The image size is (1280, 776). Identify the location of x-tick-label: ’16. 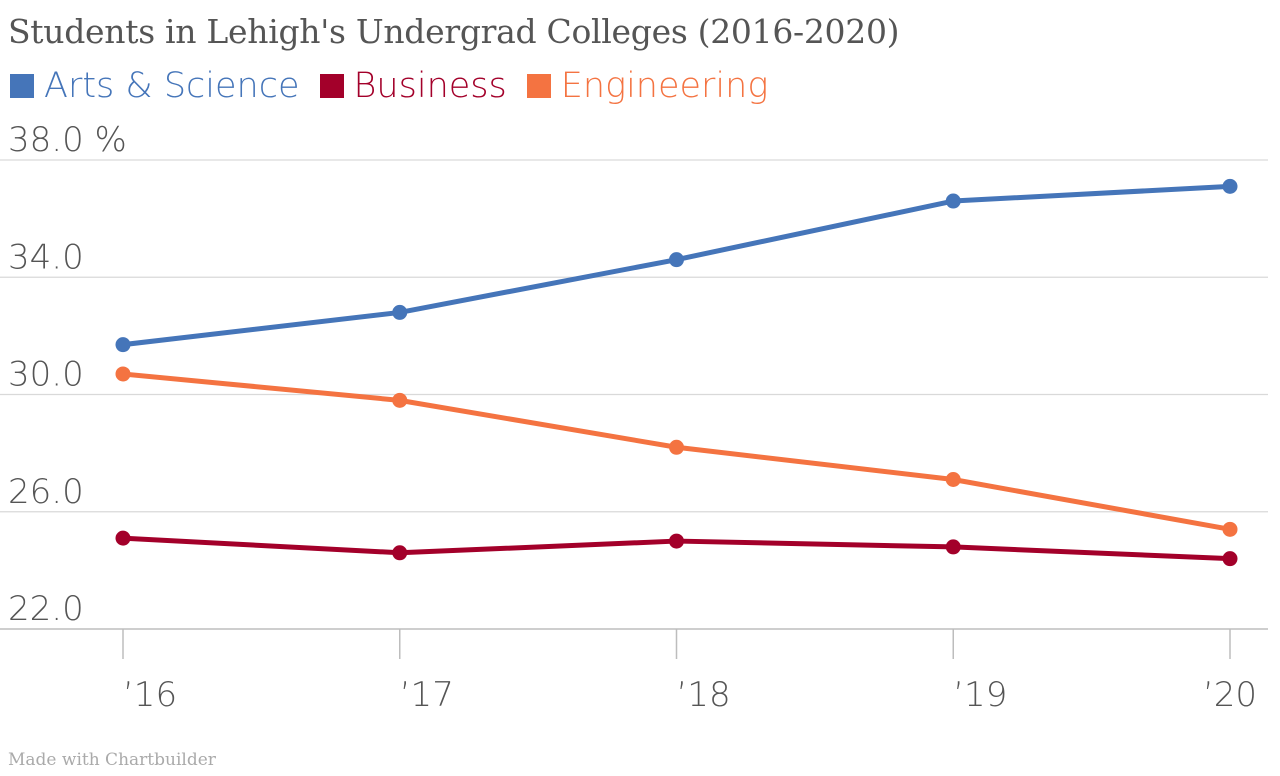
(150, 695).